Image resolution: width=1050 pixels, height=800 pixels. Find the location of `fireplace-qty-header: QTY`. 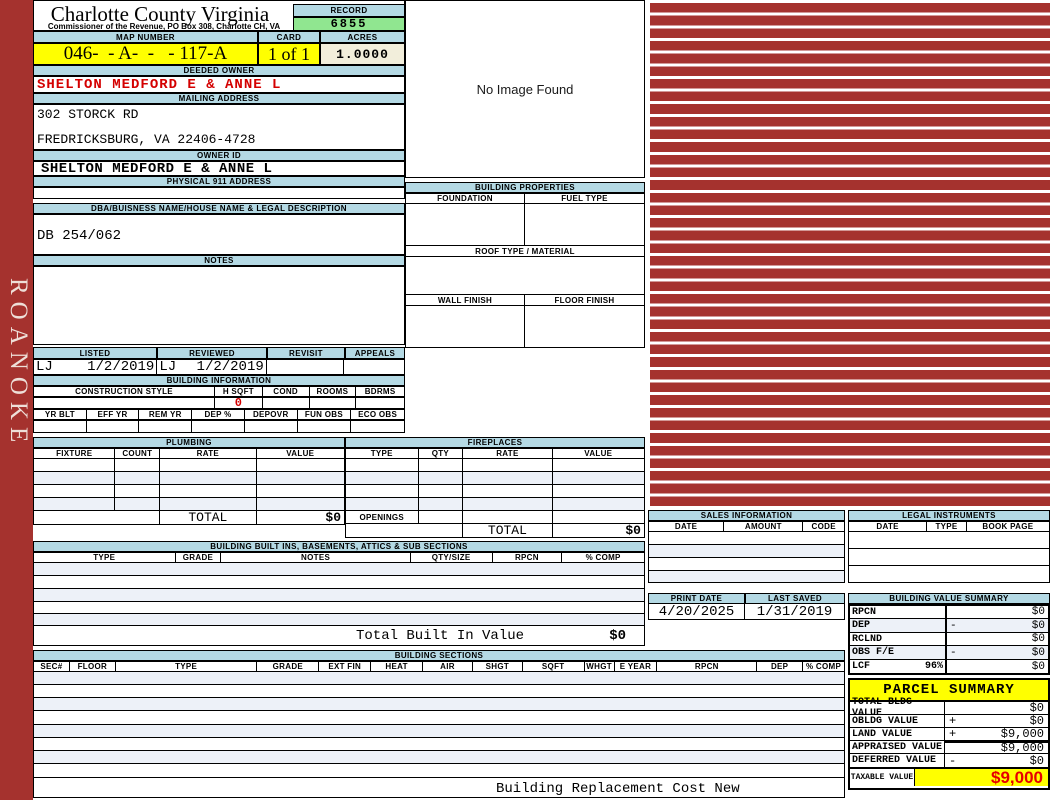

fireplace-qty-header: QTY is located at coordinates (441, 453).